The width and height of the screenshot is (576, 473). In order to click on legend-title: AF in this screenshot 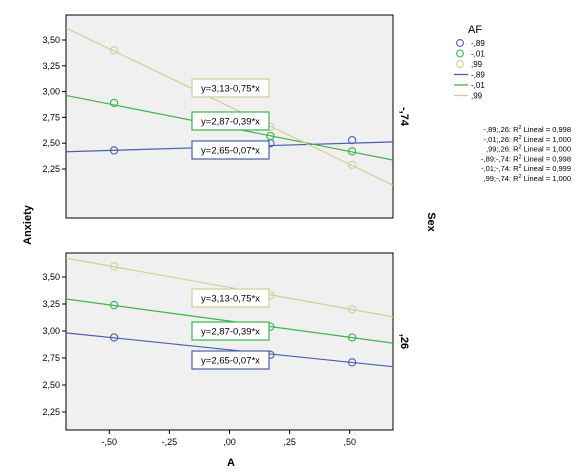, I will do `click(475, 30)`.